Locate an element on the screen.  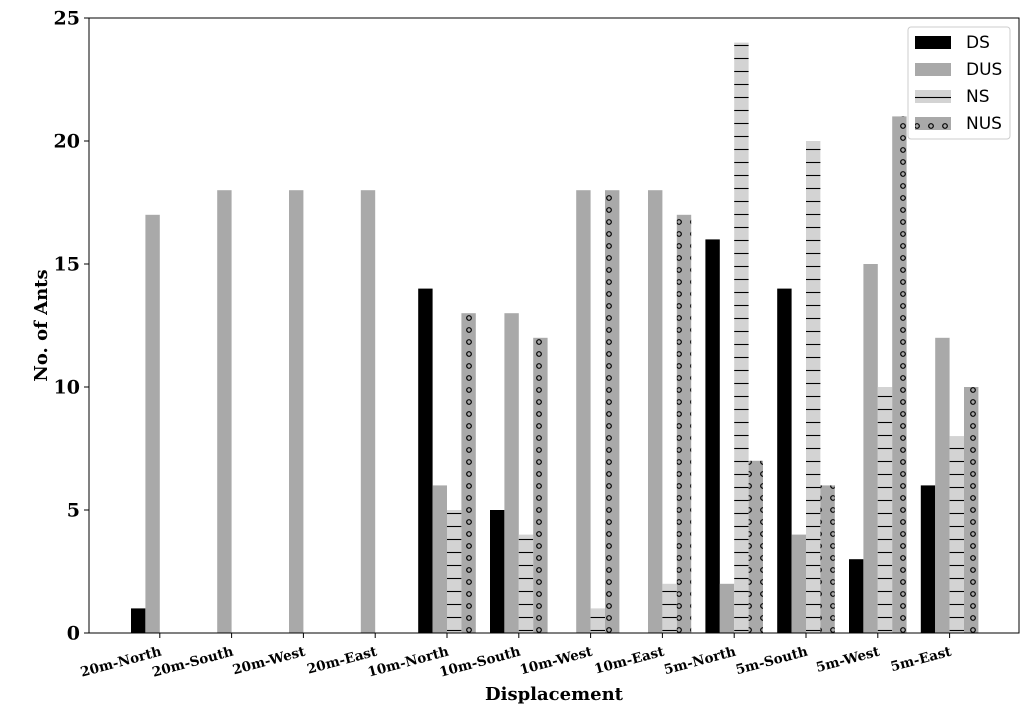
y-tick-label: 20 is located at coordinates (67, 142).